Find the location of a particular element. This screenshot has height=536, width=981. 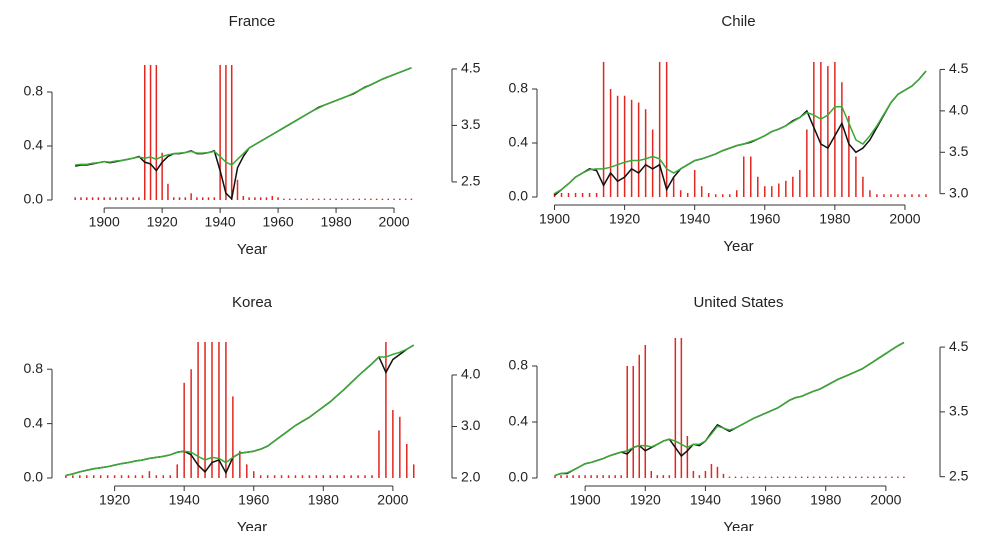

x-tick-label: 1960 is located at coordinates (253, 500).